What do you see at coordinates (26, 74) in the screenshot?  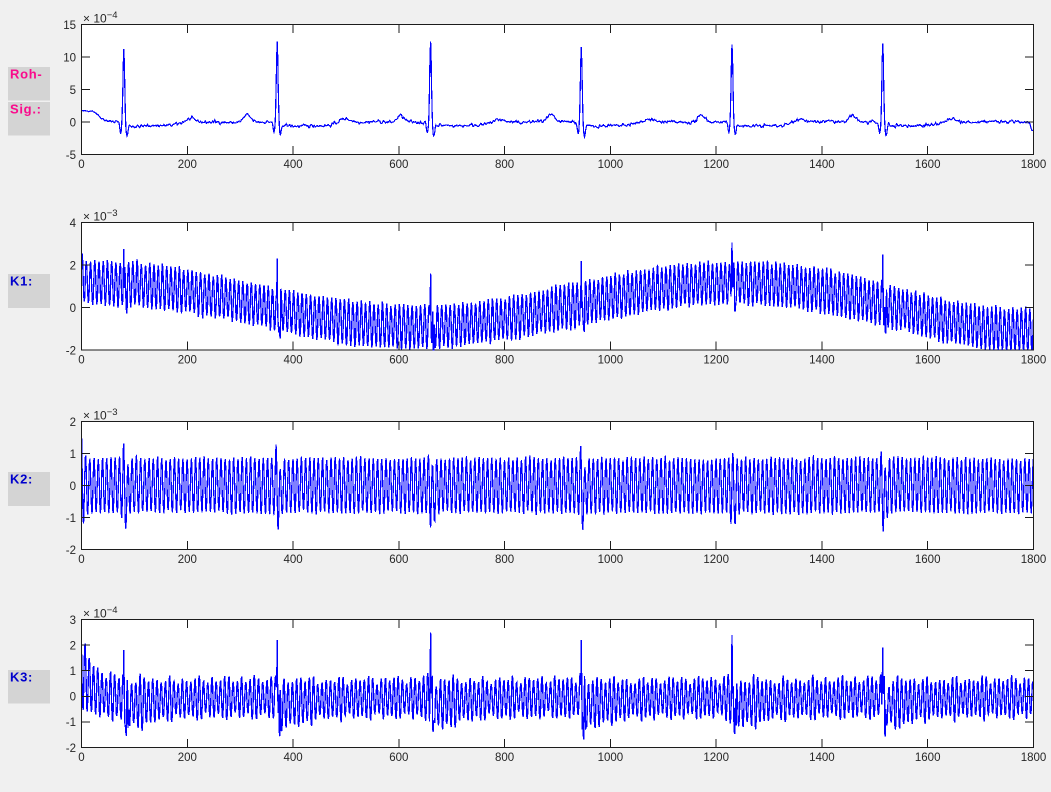 I see `svg-text: Roh-` at bounding box center [26, 74].